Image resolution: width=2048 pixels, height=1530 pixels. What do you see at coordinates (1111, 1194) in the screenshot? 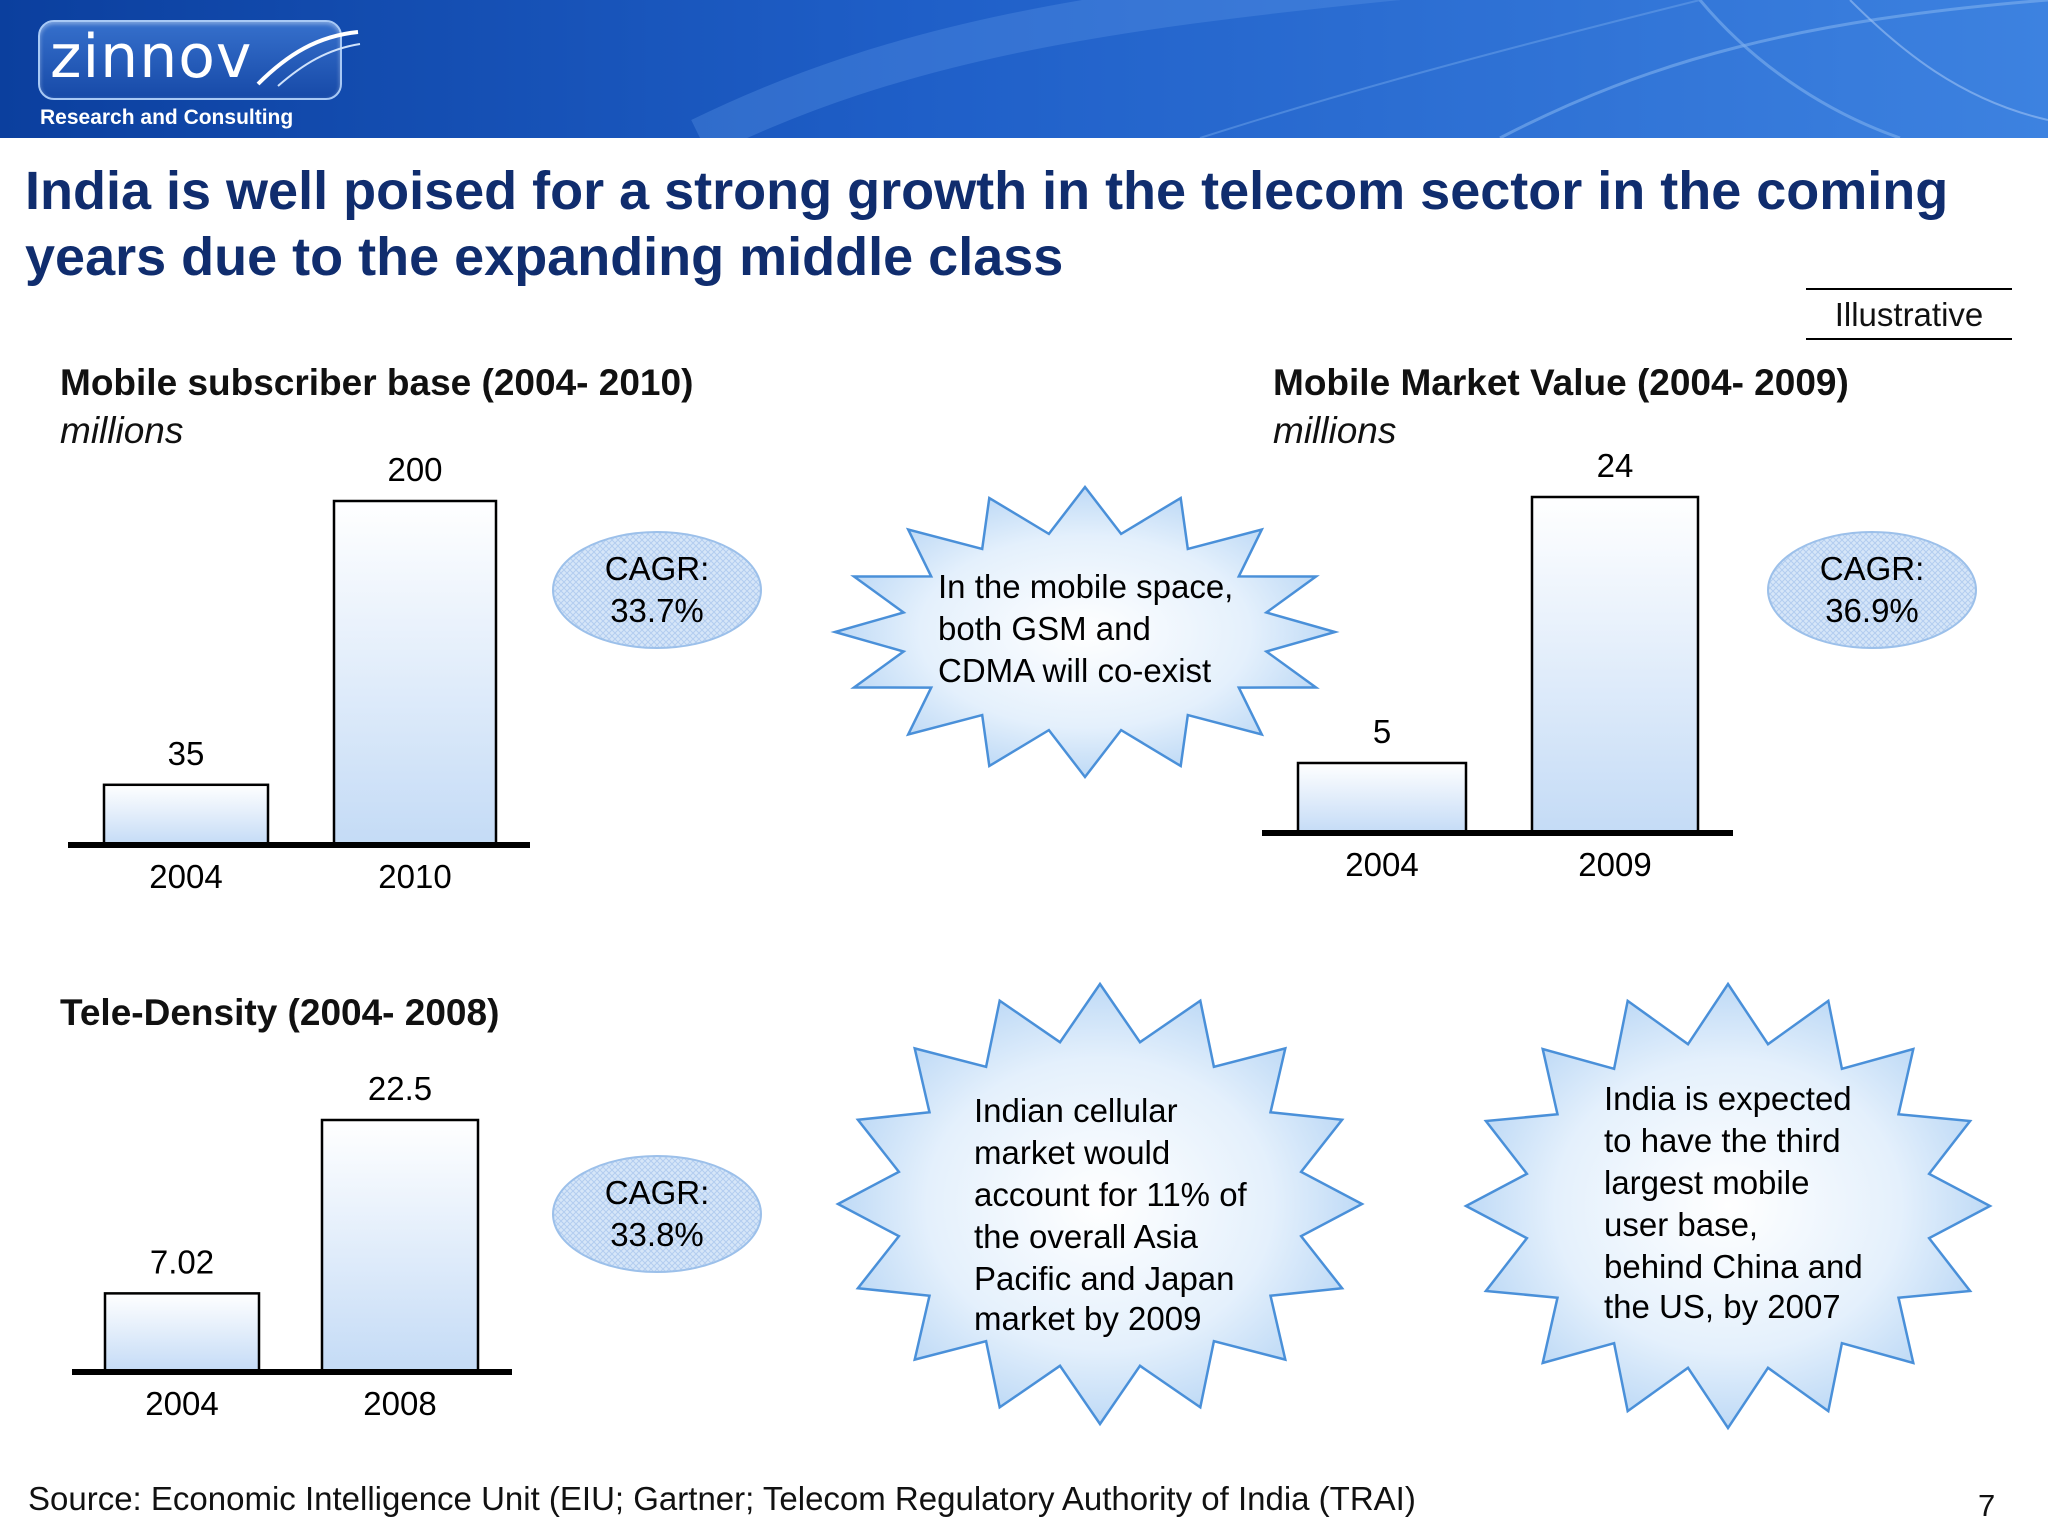
I see `callout-line: account for 11% of` at bounding box center [1111, 1194].